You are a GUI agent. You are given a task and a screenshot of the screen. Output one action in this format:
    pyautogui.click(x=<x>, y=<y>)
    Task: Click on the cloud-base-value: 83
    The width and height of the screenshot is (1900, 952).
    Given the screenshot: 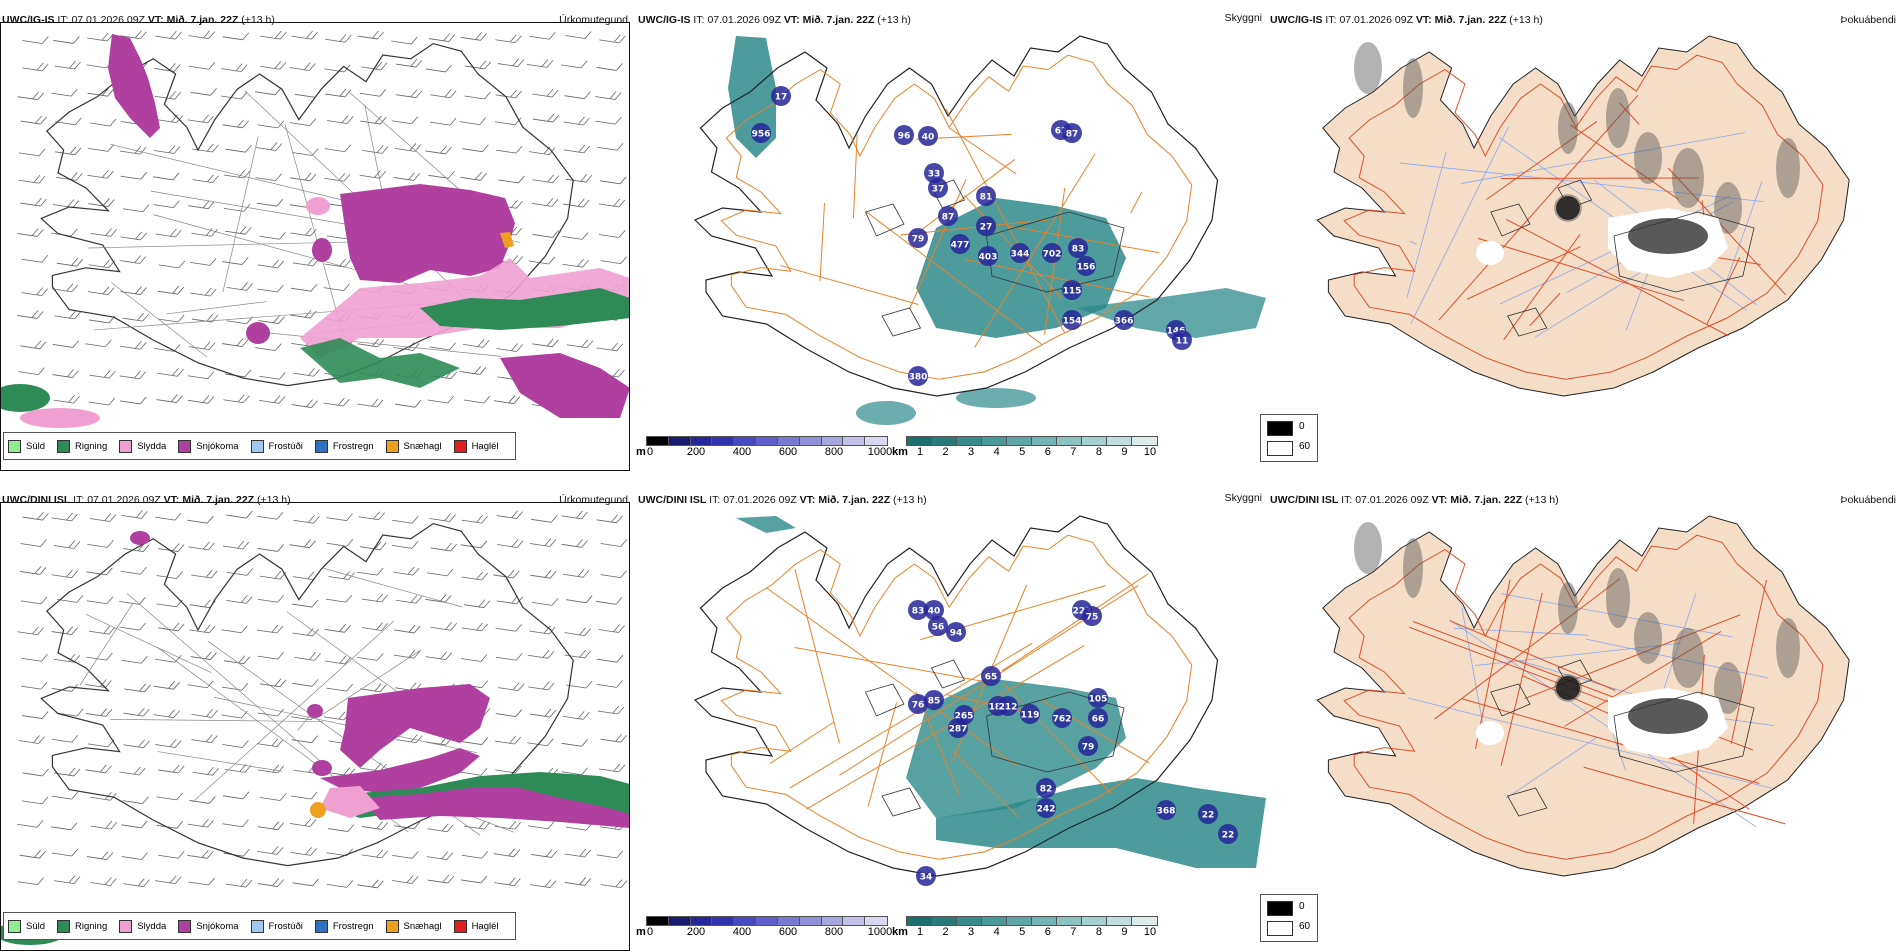 What is the action you would take?
    pyautogui.click(x=1078, y=250)
    